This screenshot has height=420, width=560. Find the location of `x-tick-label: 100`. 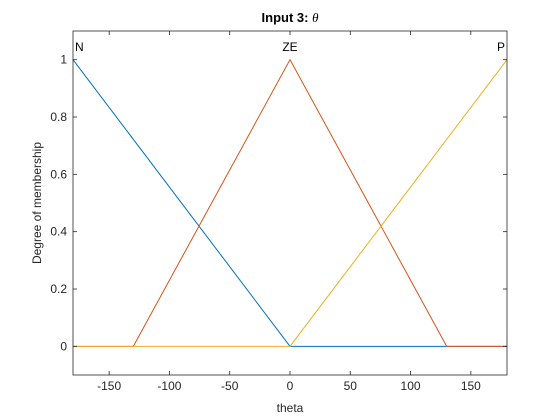

x-tick-label: 100 is located at coordinates (411, 386).